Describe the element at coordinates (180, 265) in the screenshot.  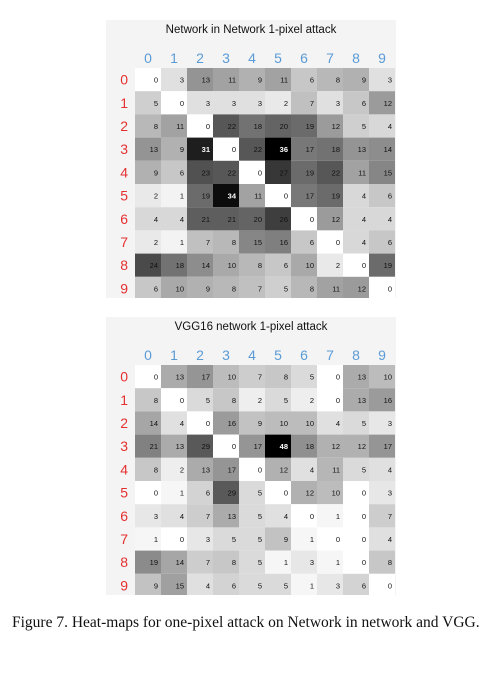
I see `cell-value-label: 18` at that location.